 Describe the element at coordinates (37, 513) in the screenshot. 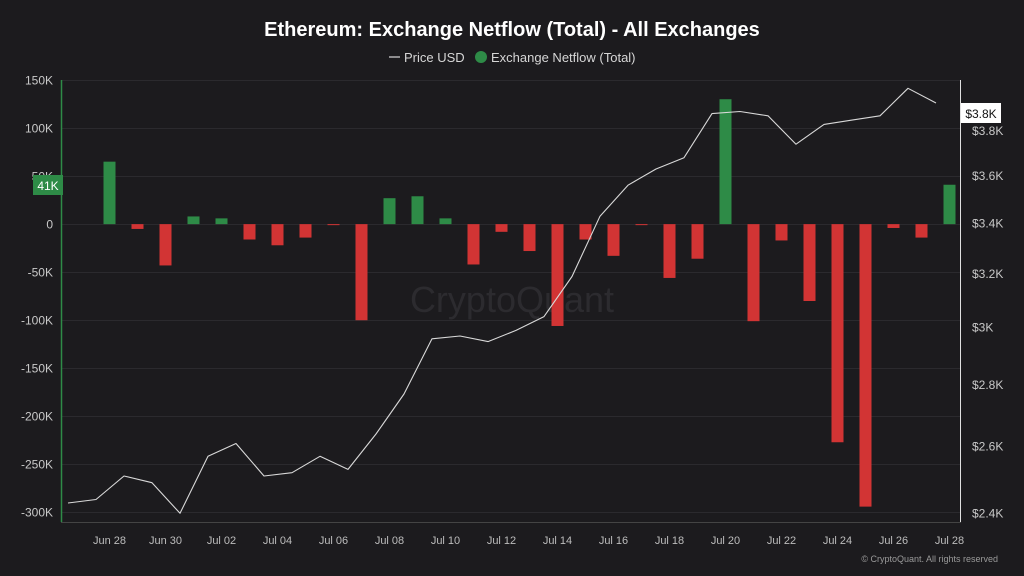

I see `left-tick-label: -300K` at that location.